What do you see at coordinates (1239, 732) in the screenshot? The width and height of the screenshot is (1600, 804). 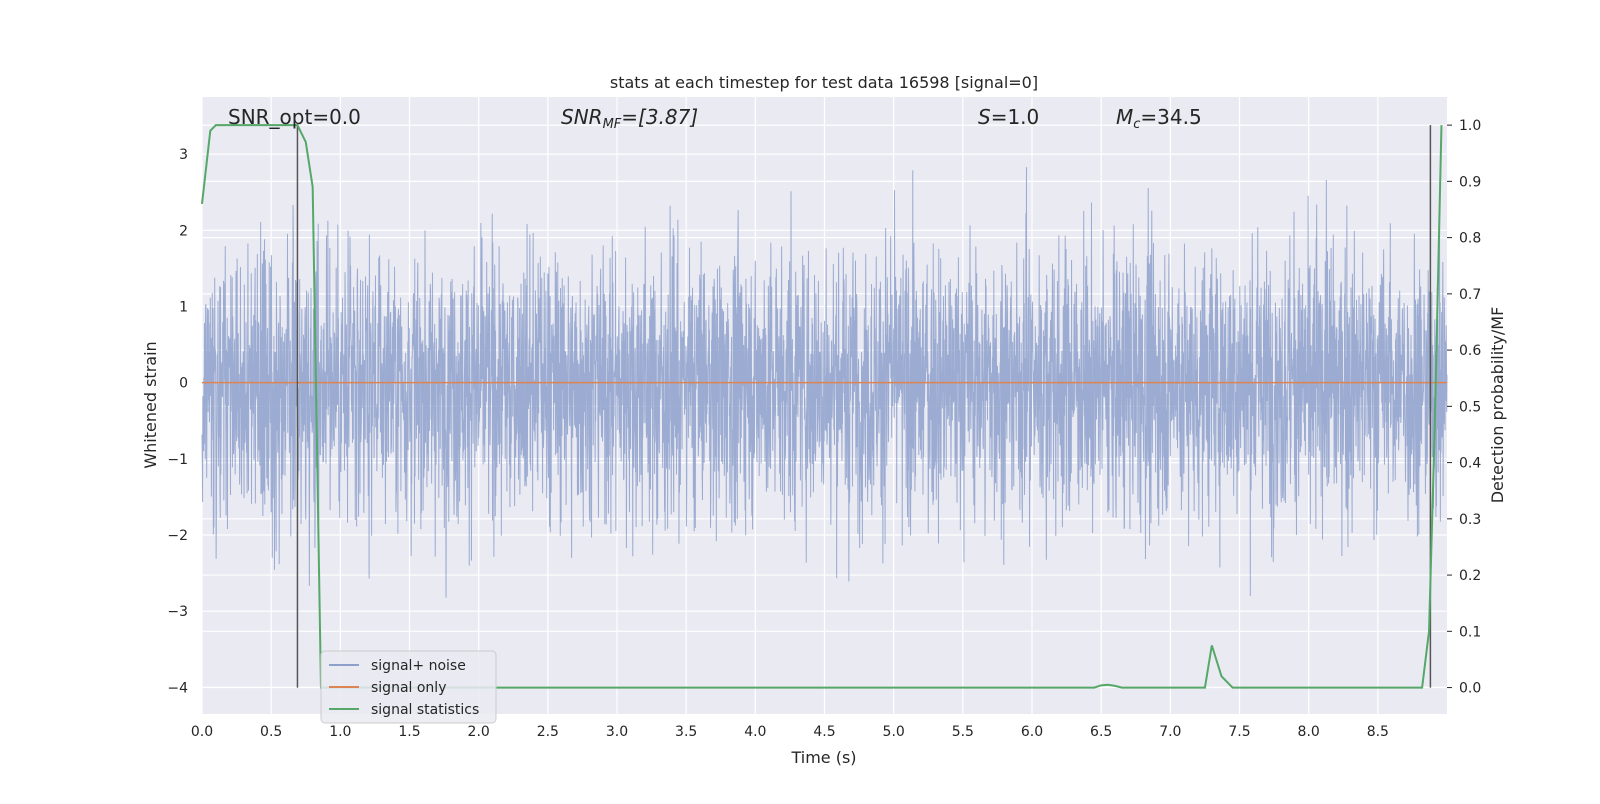 I see `x-tick-label: 7.5` at bounding box center [1239, 732].